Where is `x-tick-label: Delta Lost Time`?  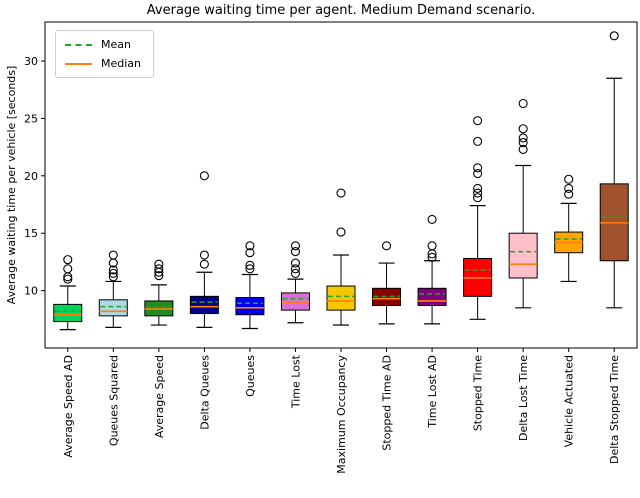
x-tick-label: Delta Lost Time is located at coordinates (523, 398).